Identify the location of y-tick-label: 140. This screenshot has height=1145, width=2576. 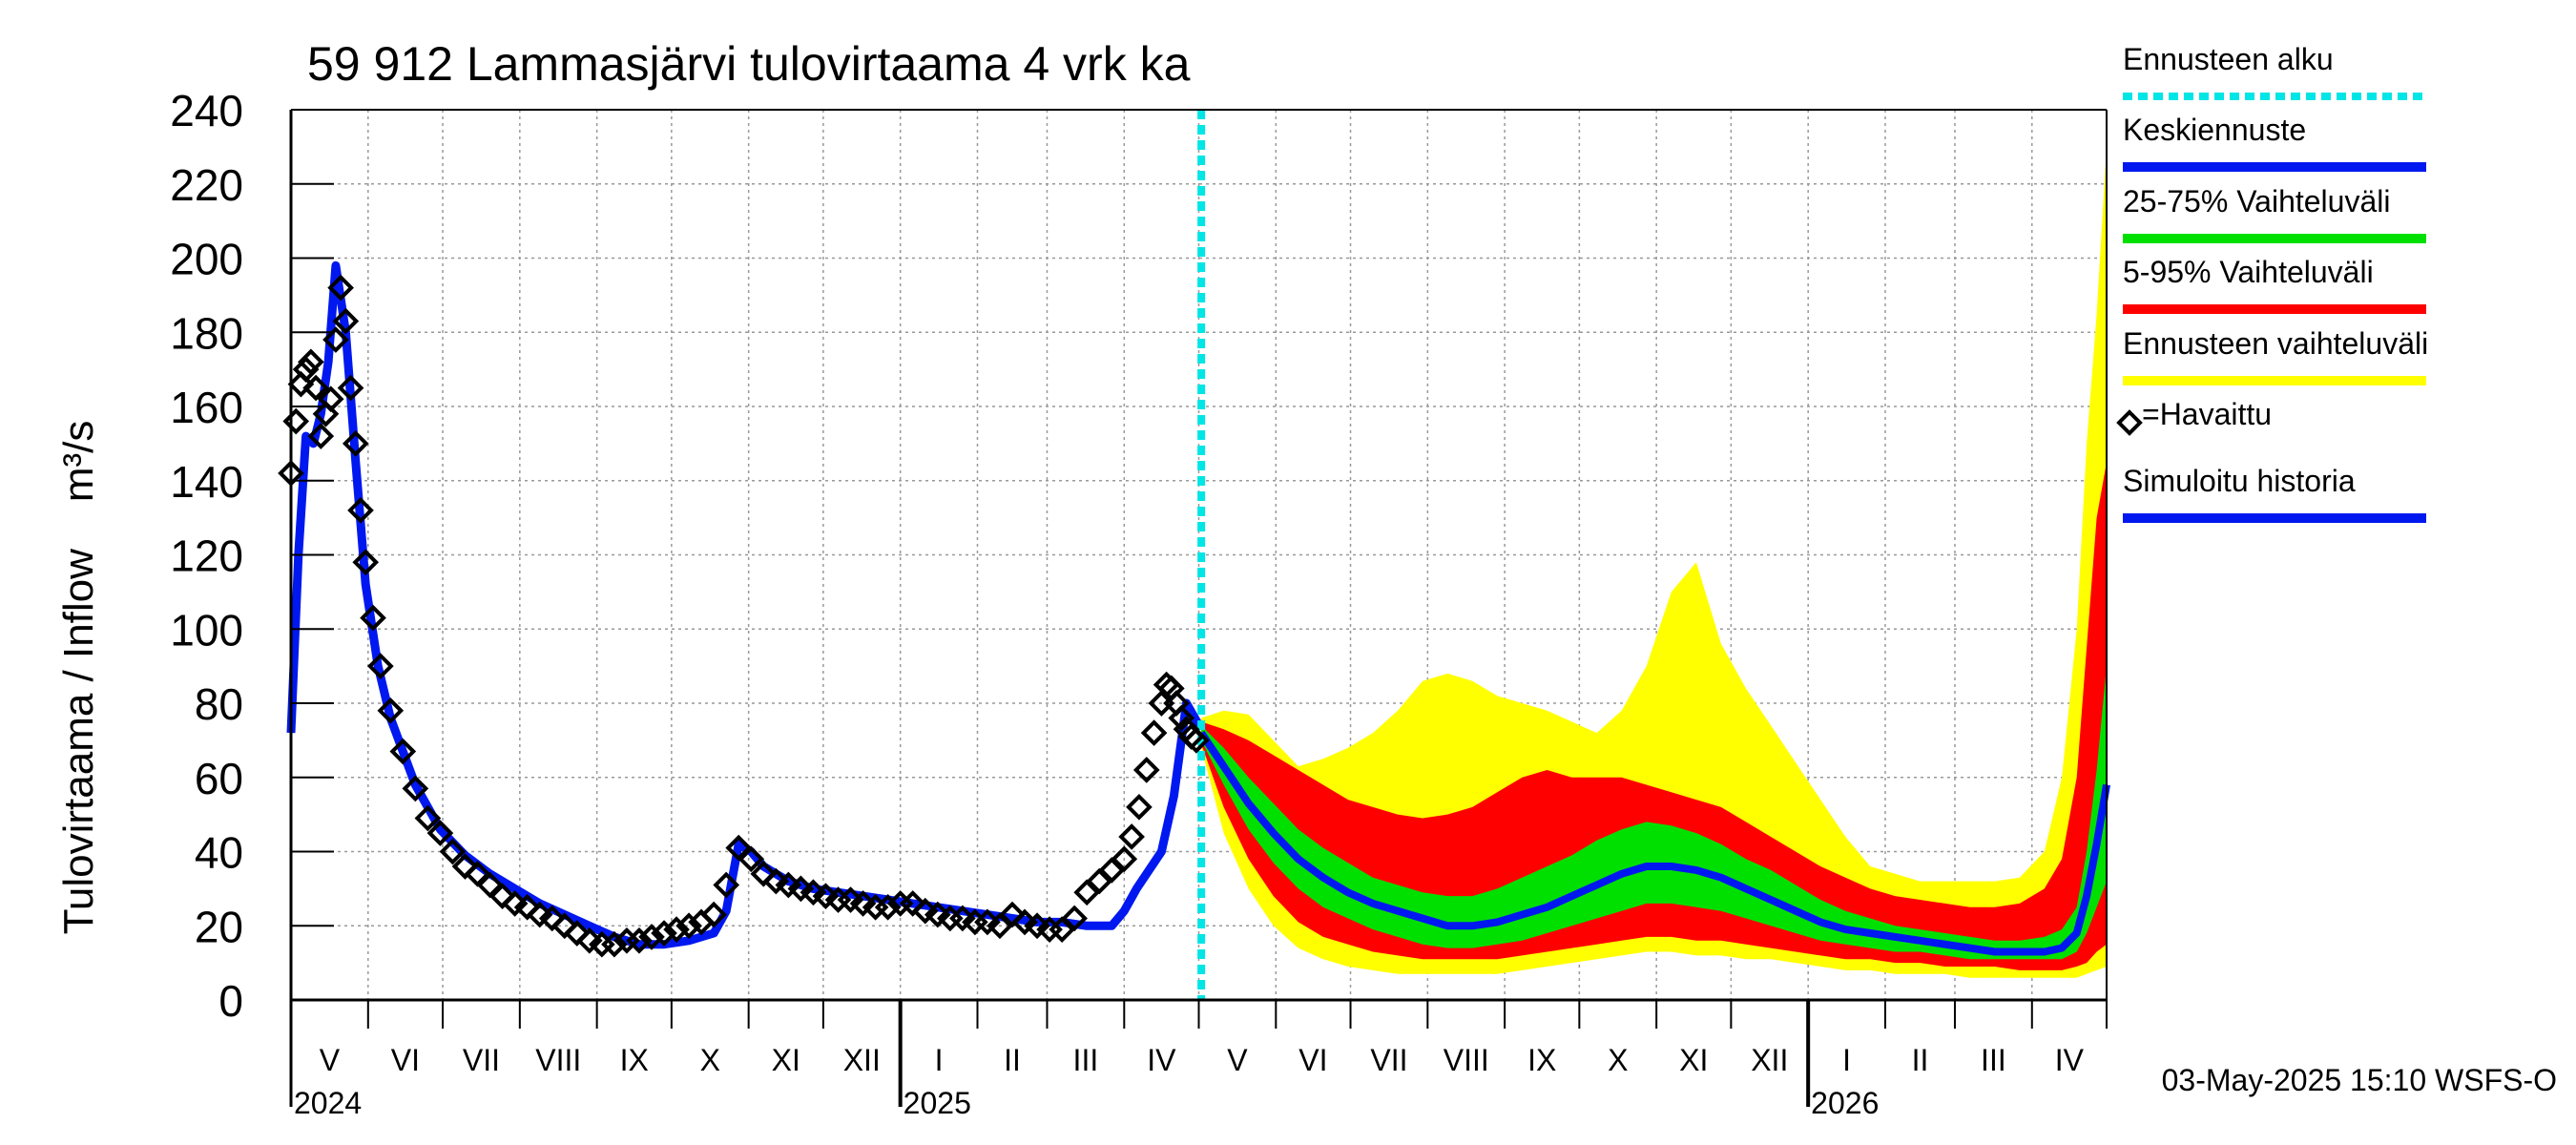
(206, 482).